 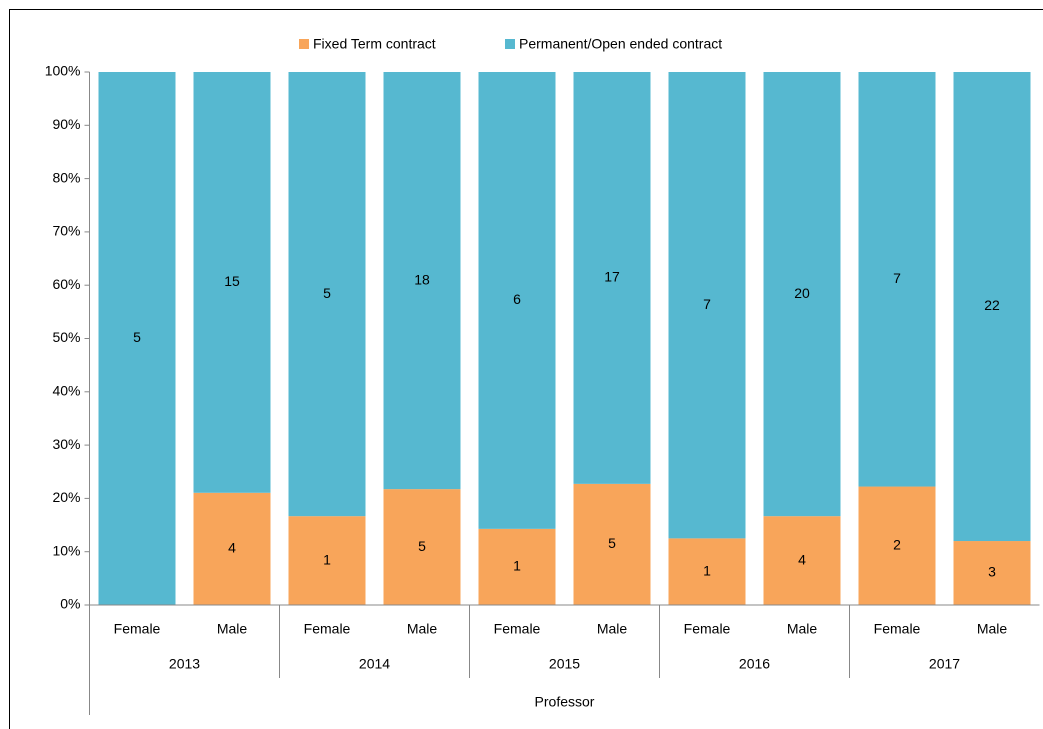 I want to click on y-tick-label: 80%, so click(x=66, y=177).